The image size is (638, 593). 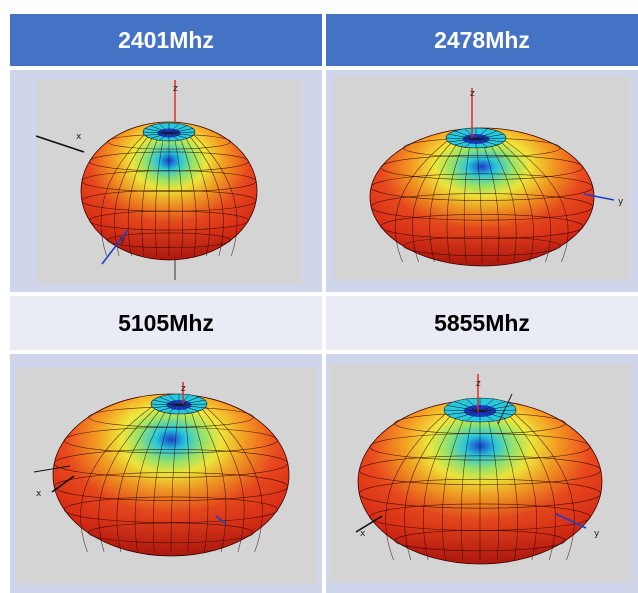 I want to click on subheader-cell-right: 5855Mhz, so click(x=482, y=323).